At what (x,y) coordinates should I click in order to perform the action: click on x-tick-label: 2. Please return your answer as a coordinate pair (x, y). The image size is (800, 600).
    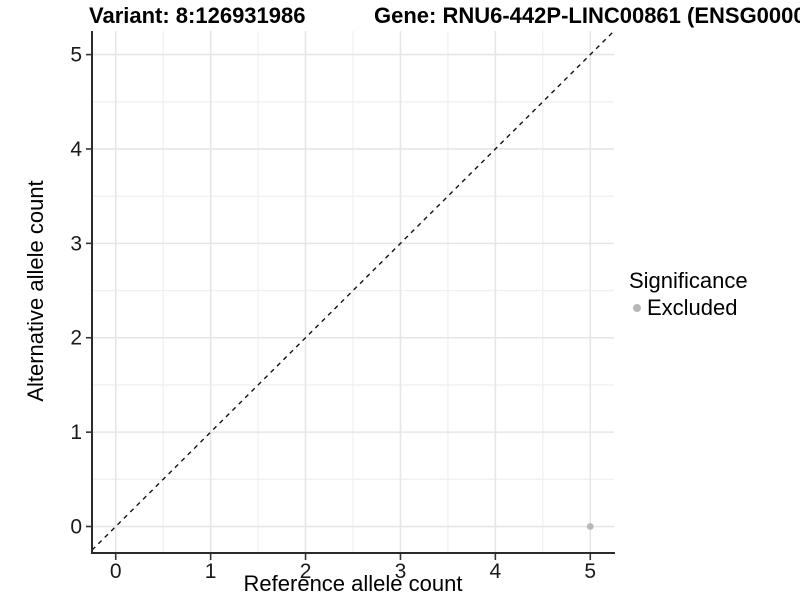
    Looking at the image, I should click on (306, 571).